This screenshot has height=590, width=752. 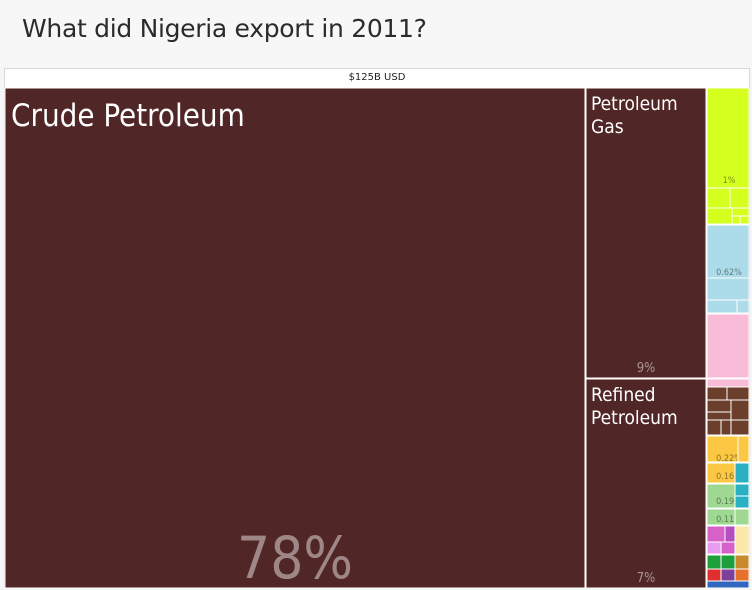 What do you see at coordinates (729, 273) in the screenshot?
I see `tile-share-product-4: 0.62%` at bounding box center [729, 273].